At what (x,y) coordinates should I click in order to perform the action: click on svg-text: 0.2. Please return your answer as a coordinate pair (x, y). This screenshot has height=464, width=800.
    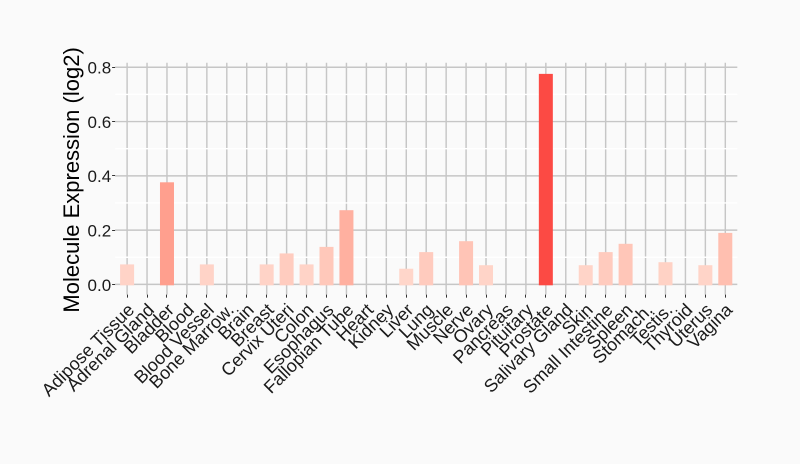
    Looking at the image, I should click on (100, 231).